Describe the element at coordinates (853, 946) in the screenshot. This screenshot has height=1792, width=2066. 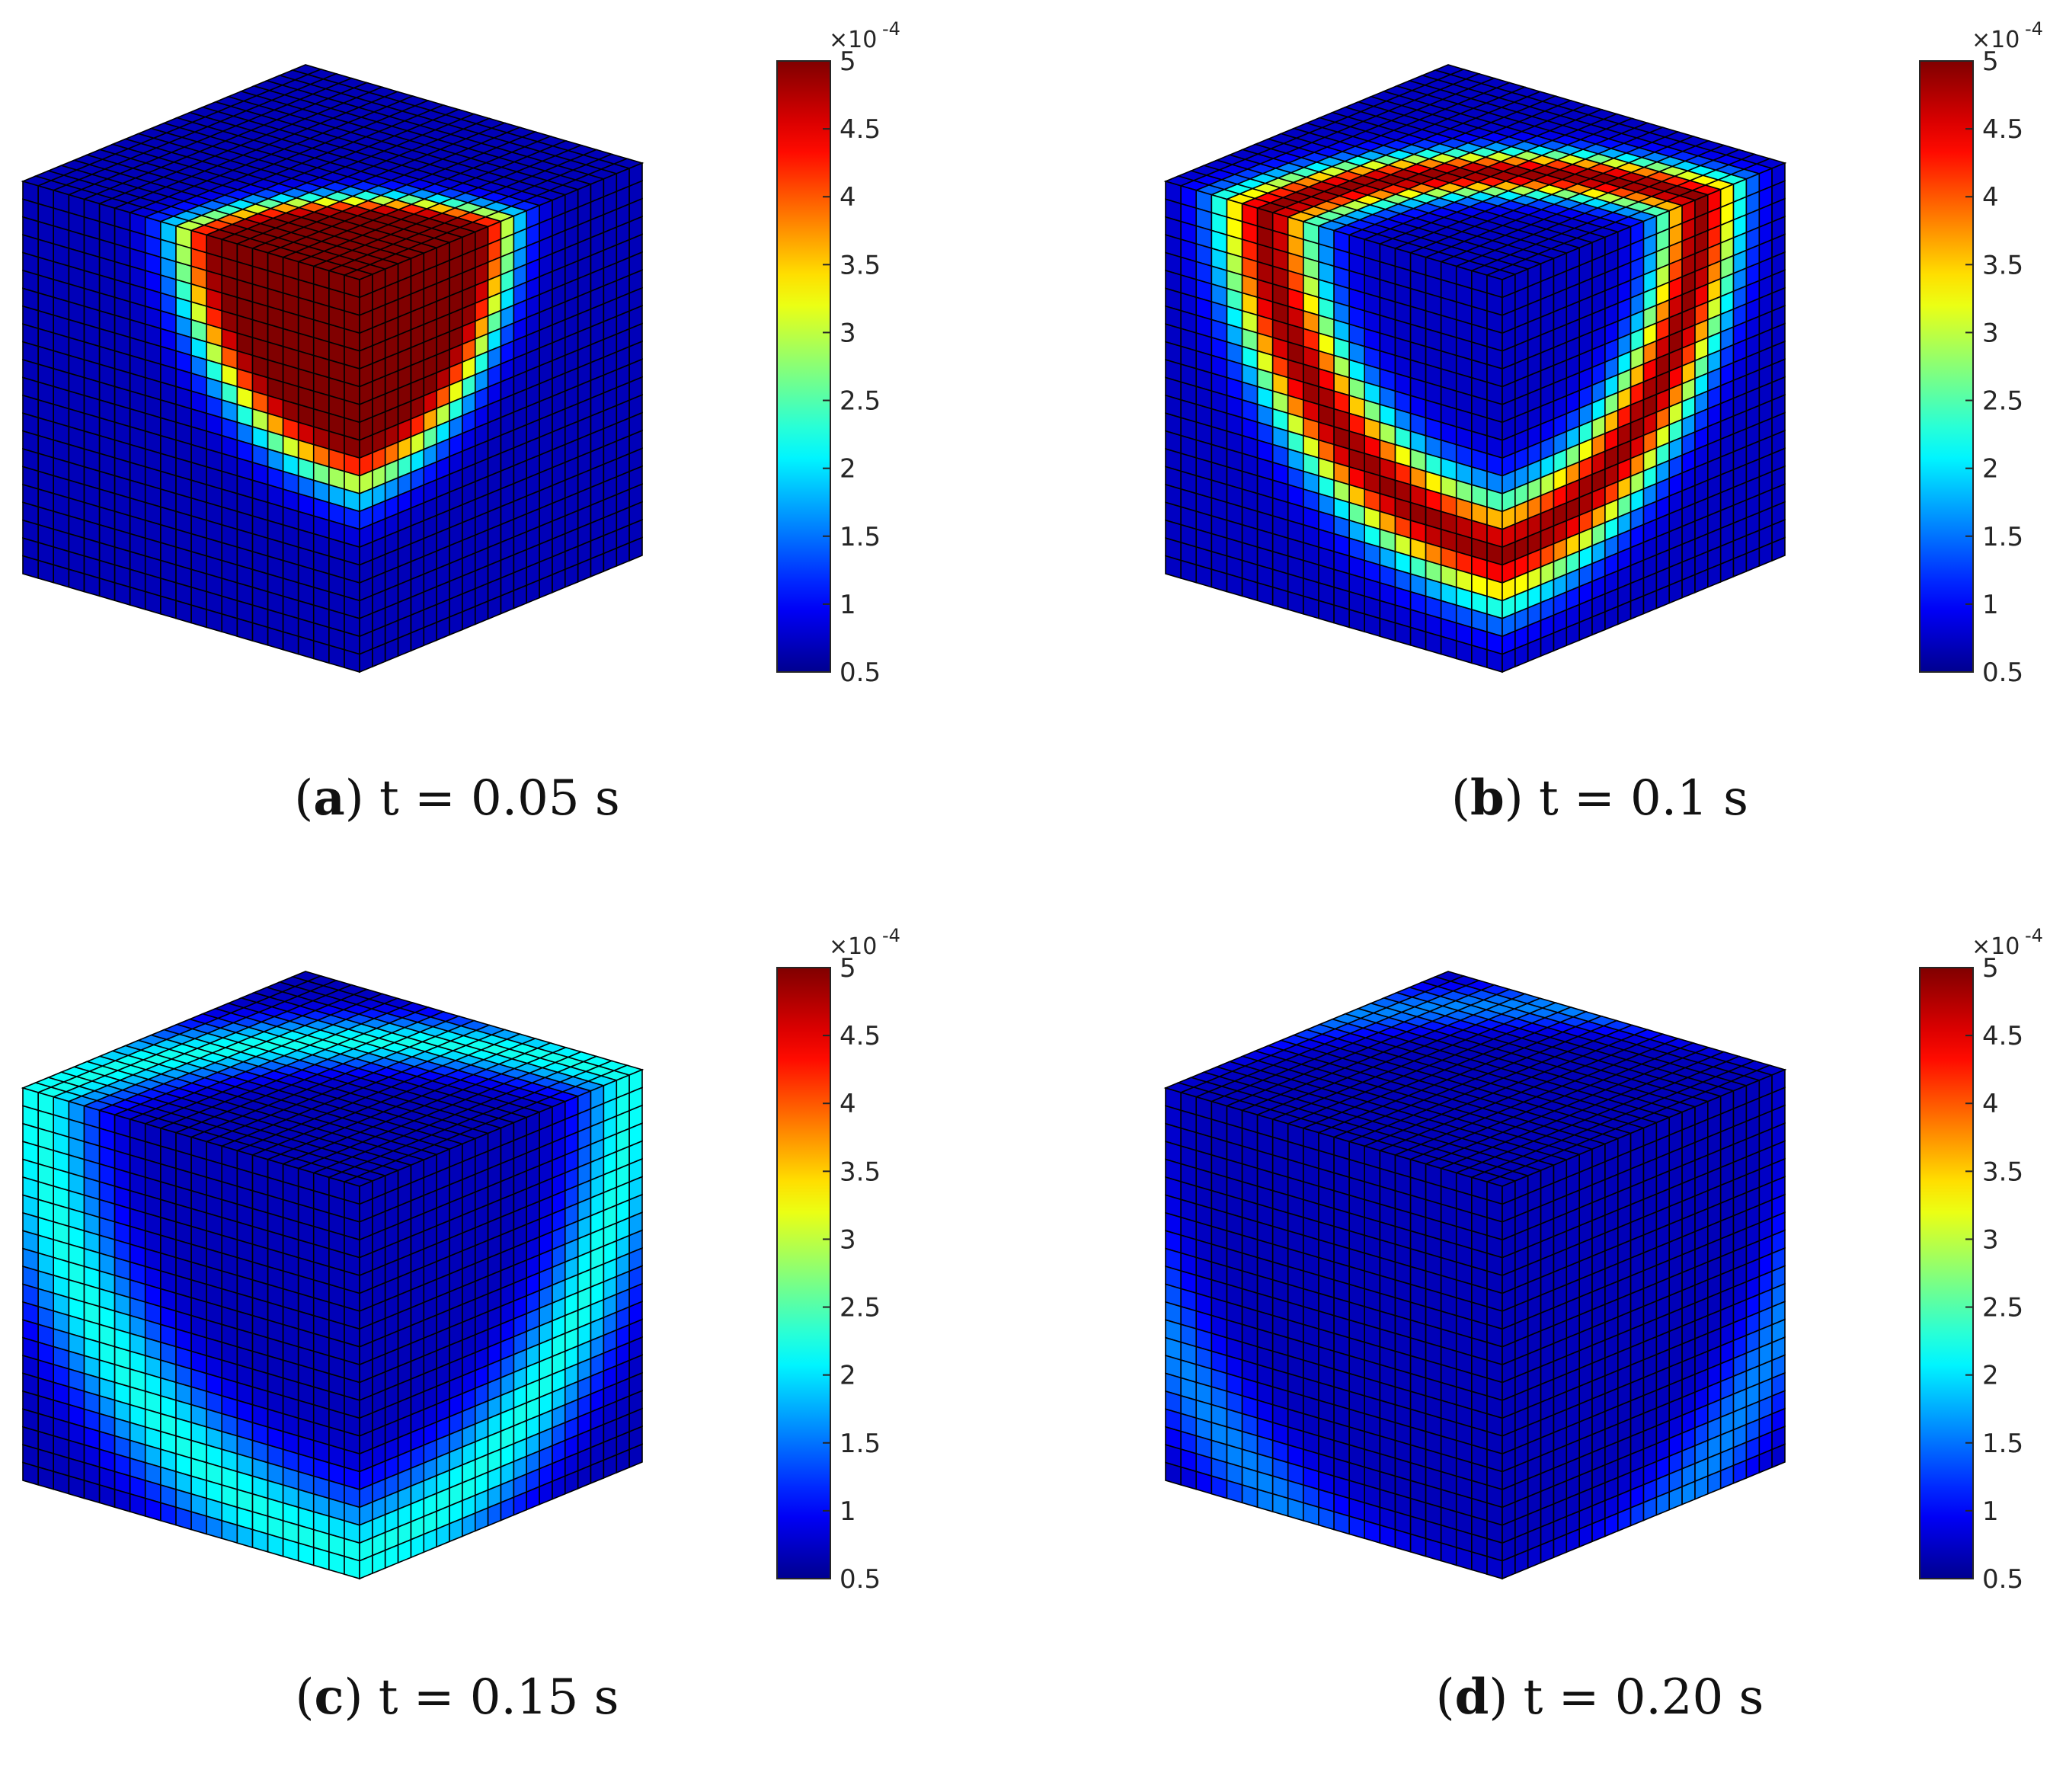
I see `colorbar-multiplier: ×10` at that location.